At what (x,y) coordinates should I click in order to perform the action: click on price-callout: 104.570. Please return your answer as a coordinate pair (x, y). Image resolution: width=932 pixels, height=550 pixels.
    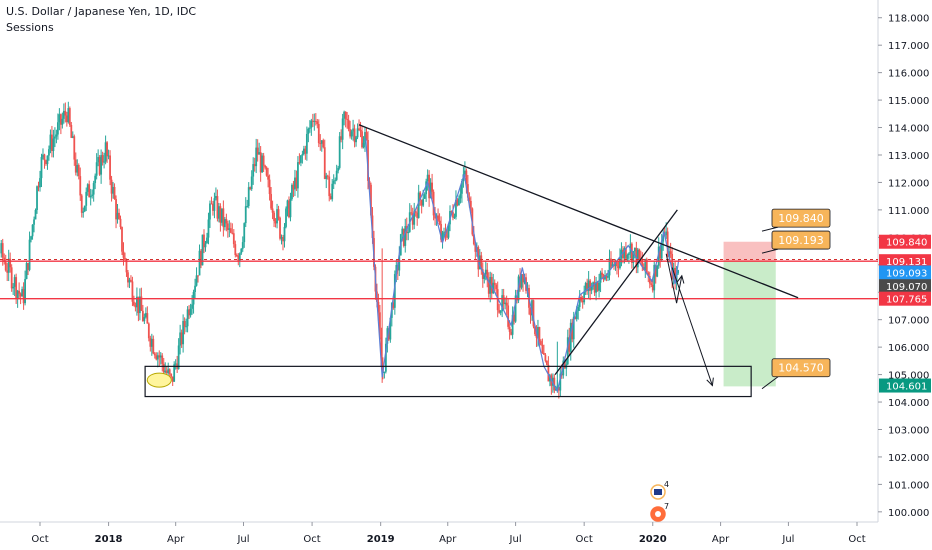
    Looking at the image, I should click on (796, 374).